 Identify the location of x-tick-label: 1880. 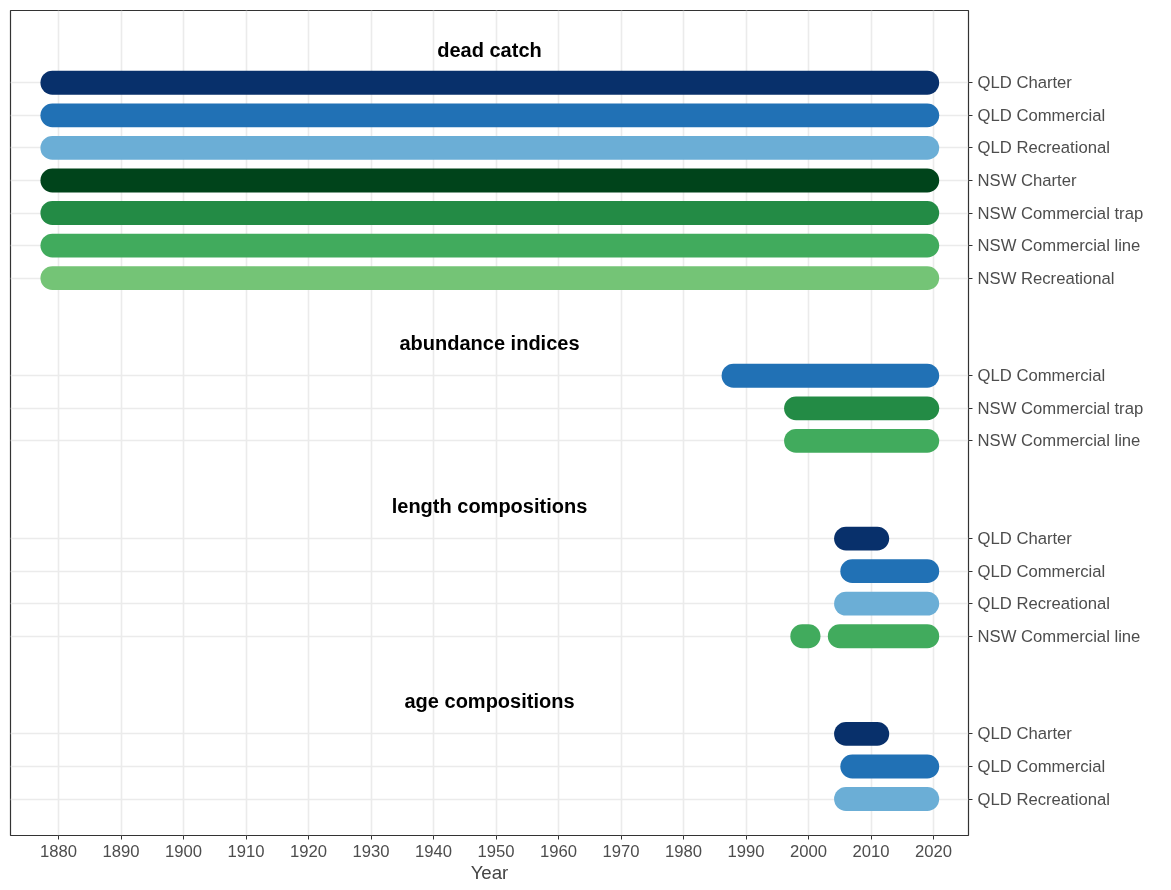
(59, 851).